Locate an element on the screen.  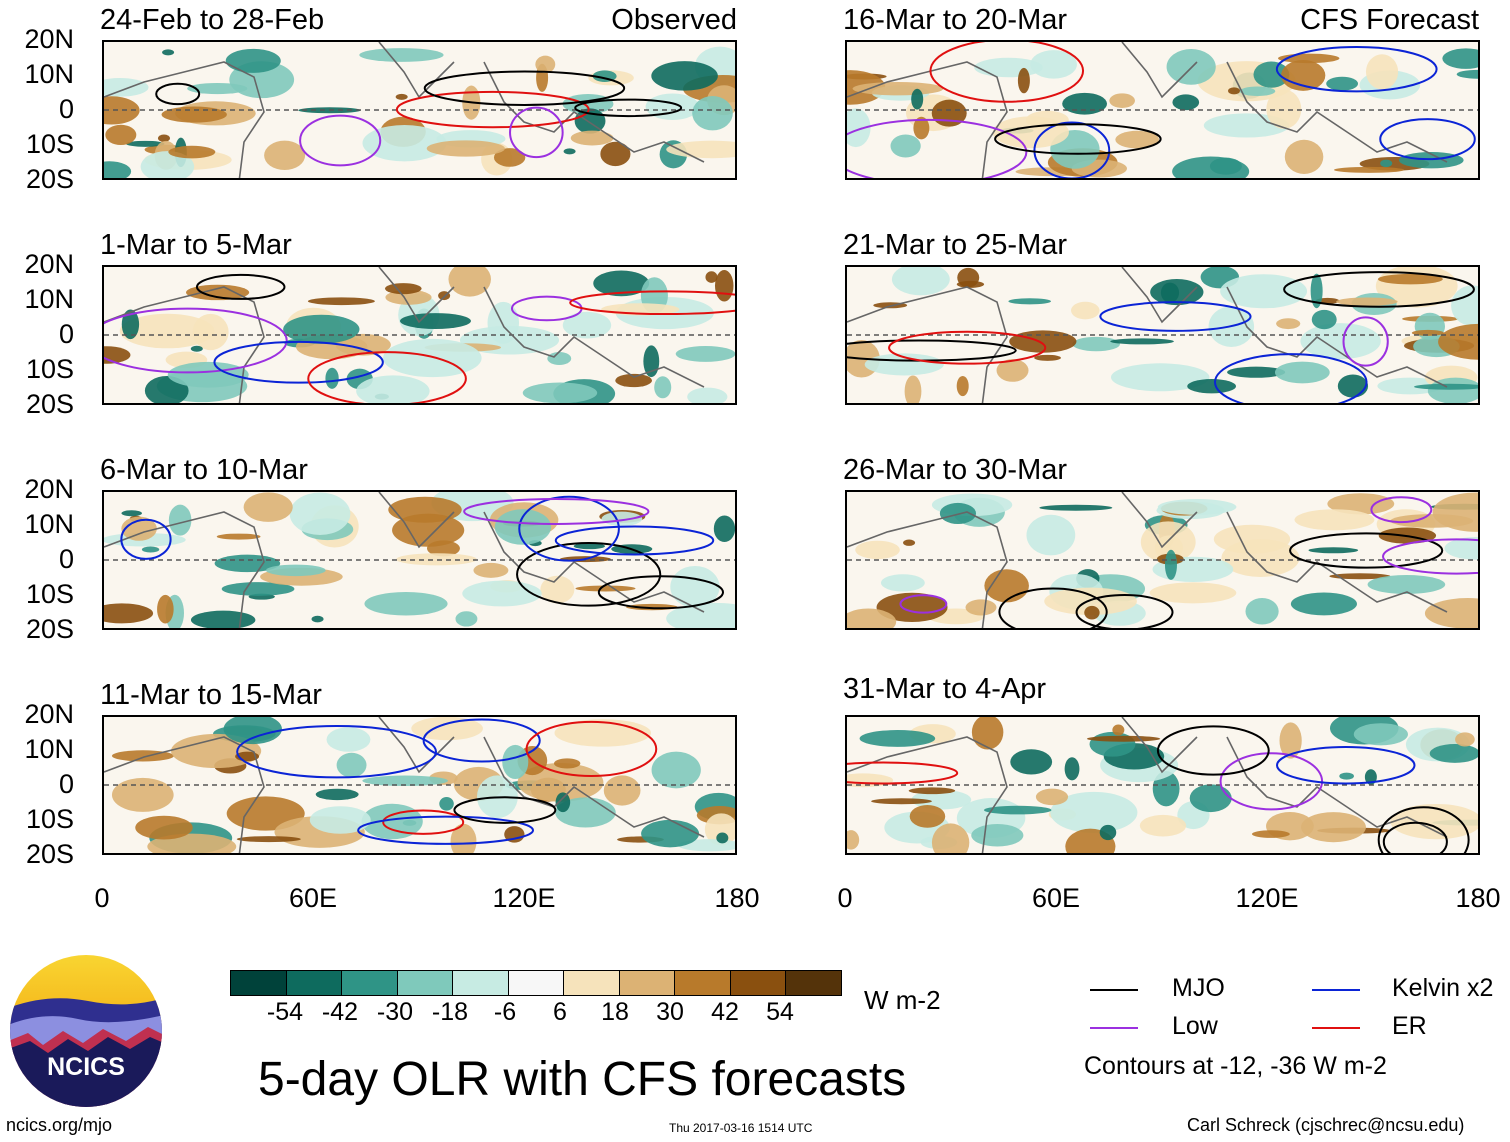
colorbar-label: -54 is located at coordinates (285, 1012).